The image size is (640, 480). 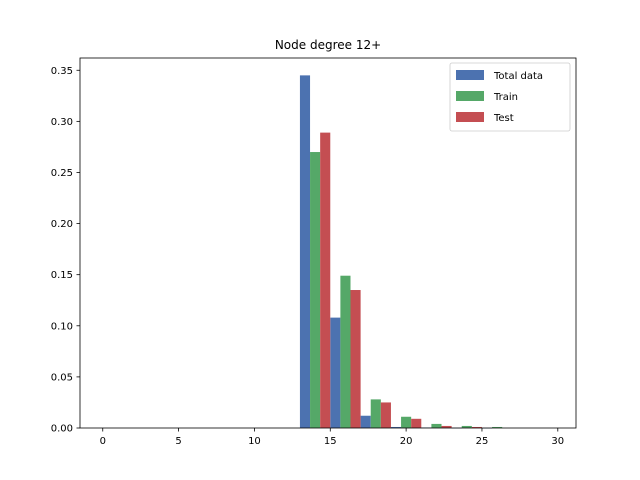 What do you see at coordinates (503, 118) in the screenshot?
I see `legend-label: Test` at bounding box center [503, 118].